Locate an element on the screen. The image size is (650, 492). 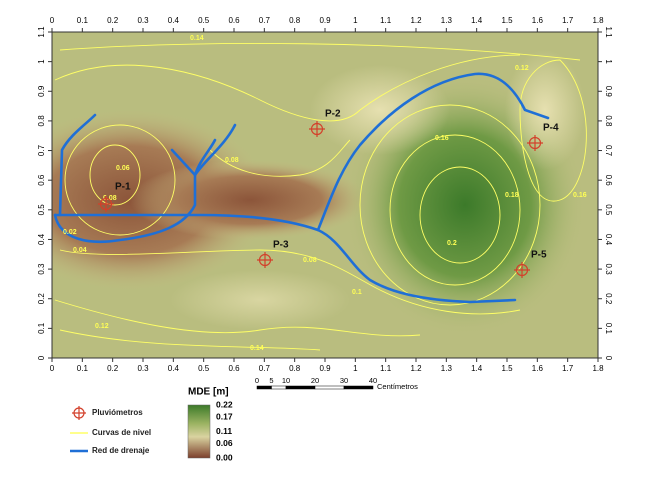
station-label: P-5 is located at coordinates (539, 255).